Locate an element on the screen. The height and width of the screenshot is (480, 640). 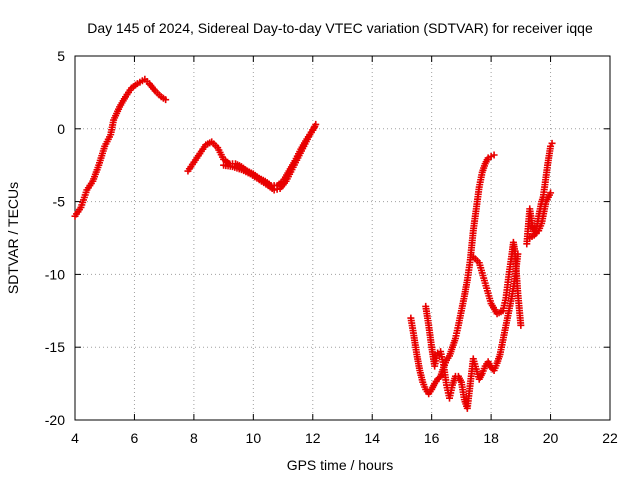
series-midday-arc-repeat- is located at coordinates (269, 158).